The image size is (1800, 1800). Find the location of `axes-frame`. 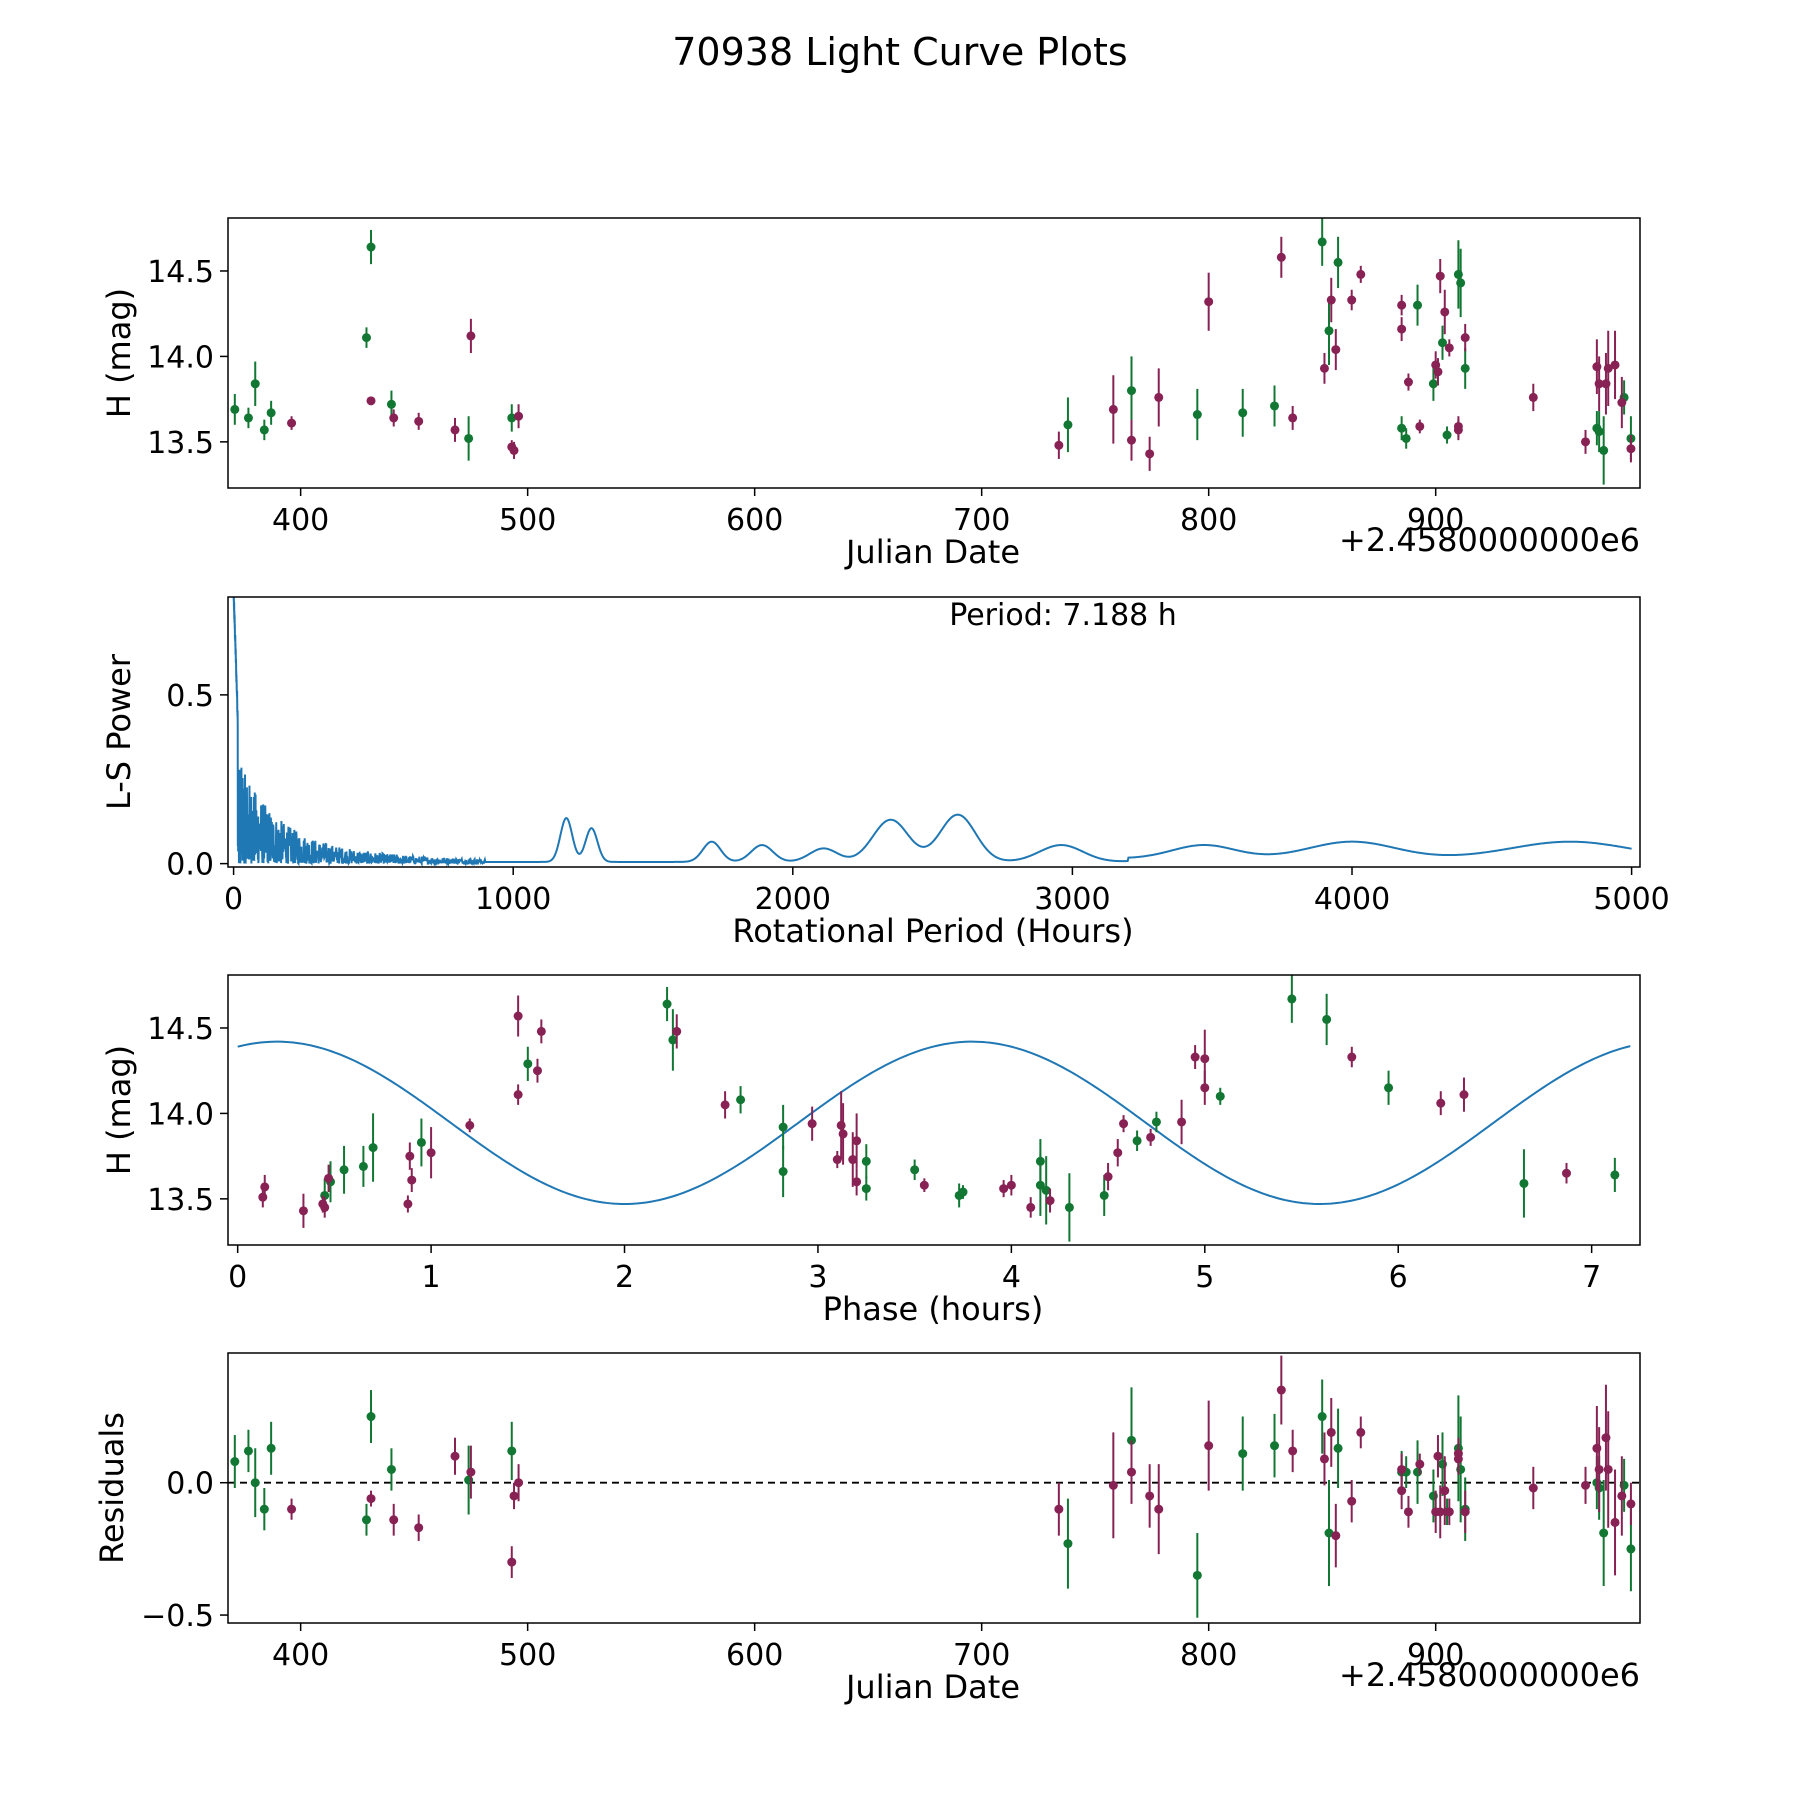

axes-frame is located at coordinates (934, 1110).